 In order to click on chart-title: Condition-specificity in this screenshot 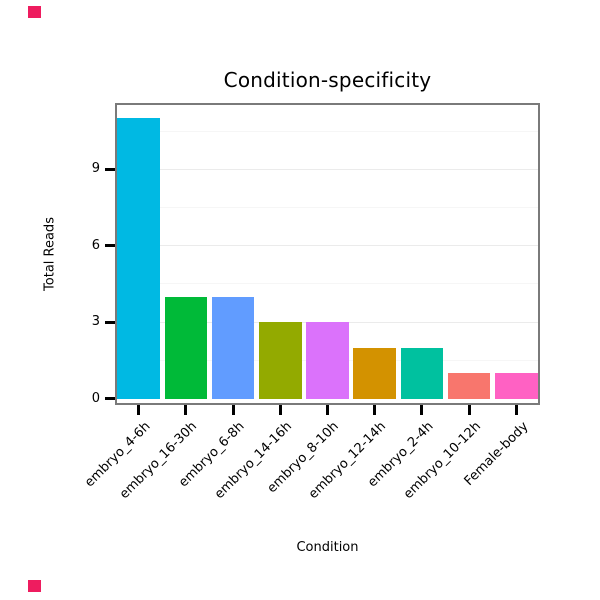, I will do `click(327, 80)`.